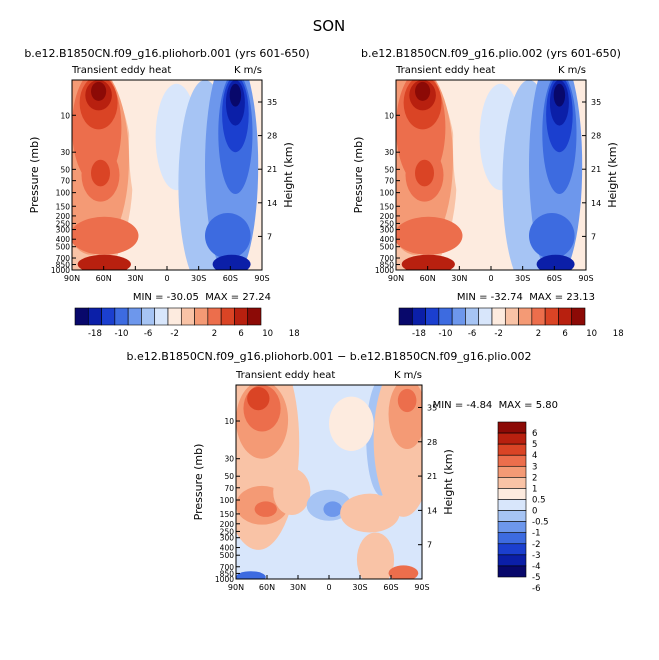 The height and width of the screenshot is (660, 659). Describe the element at coordinates (236, 587) in the screenshot. I see `x-tick-label: 90N` at that location.